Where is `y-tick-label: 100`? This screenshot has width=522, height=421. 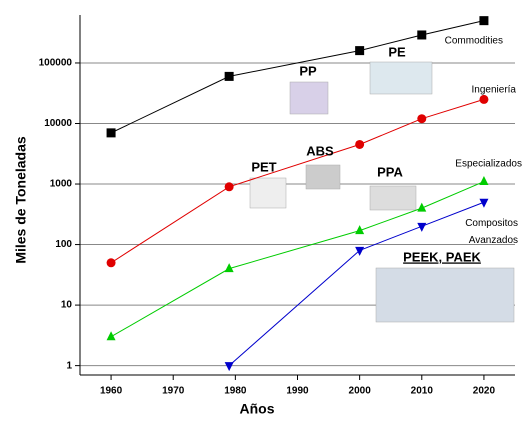 y-tick-label: 100 is located at coordinates (63, 244).